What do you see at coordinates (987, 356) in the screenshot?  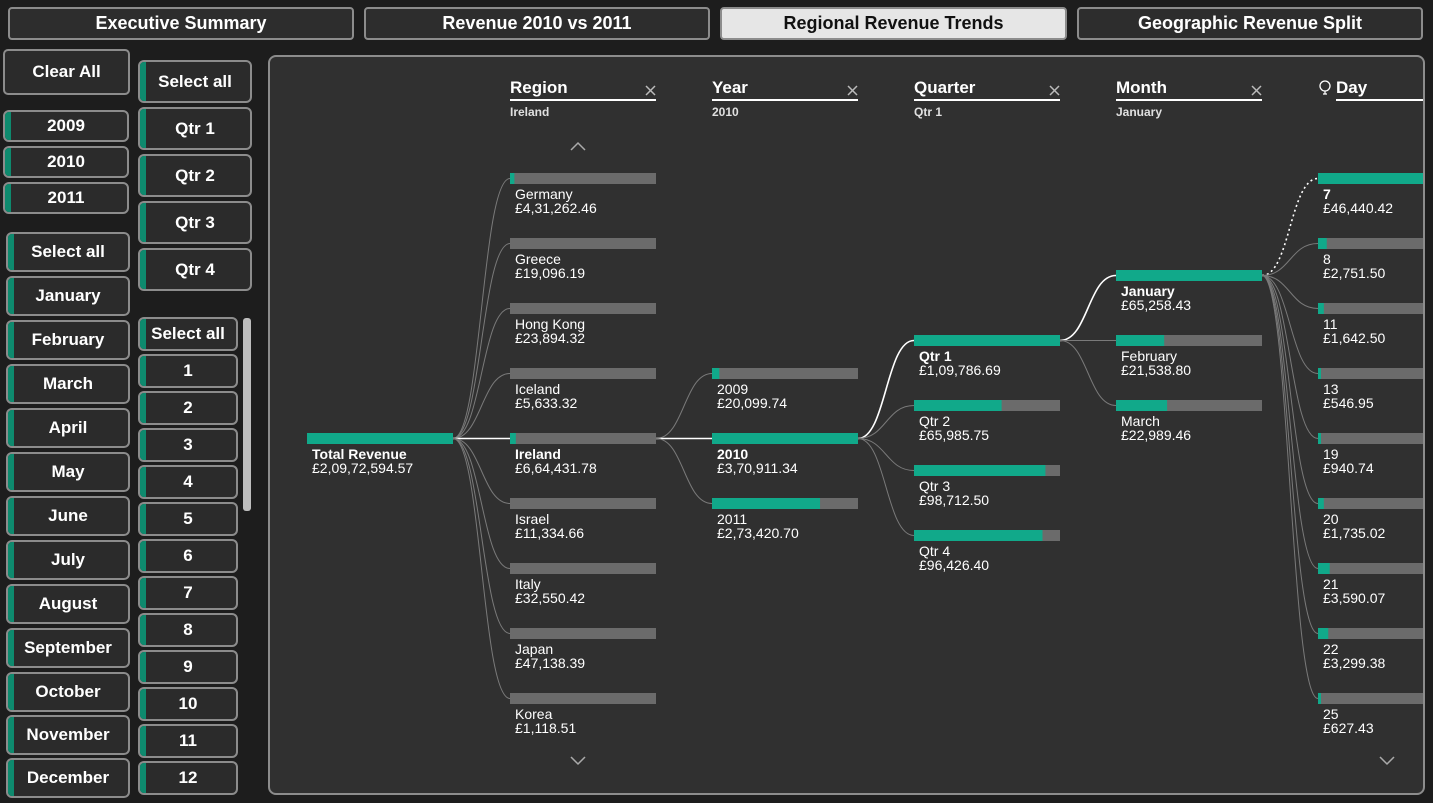 I see `node-quarter-qtr-1: Qtr 1£1,09,786.69` at bounding box center [987, 356].